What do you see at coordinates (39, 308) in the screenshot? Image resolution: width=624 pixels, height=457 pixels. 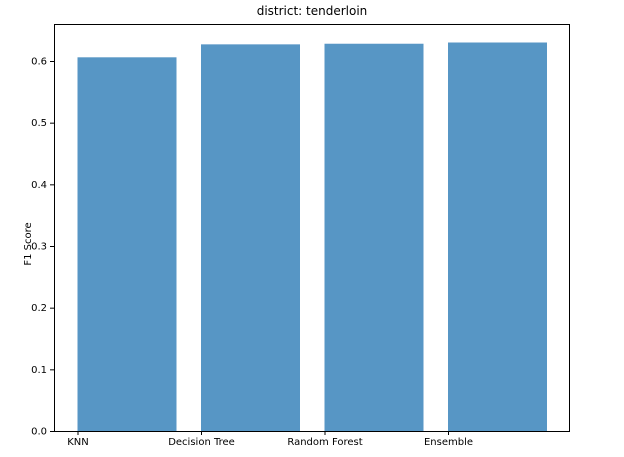 I see `y-tick-label: 0.2` at bounding box center [39, 308].